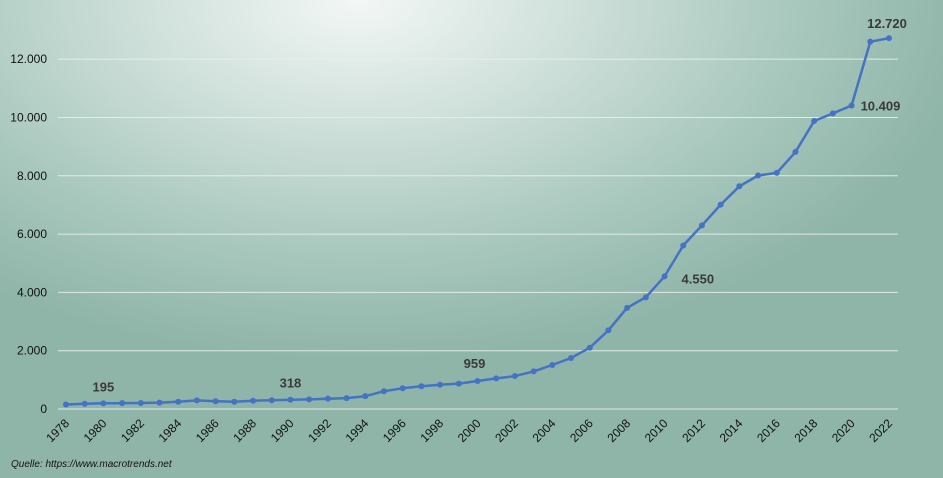  Describe the element at coordinates (57, 430) in the screenshot. I see `x-tick-label: 1978` at that location.